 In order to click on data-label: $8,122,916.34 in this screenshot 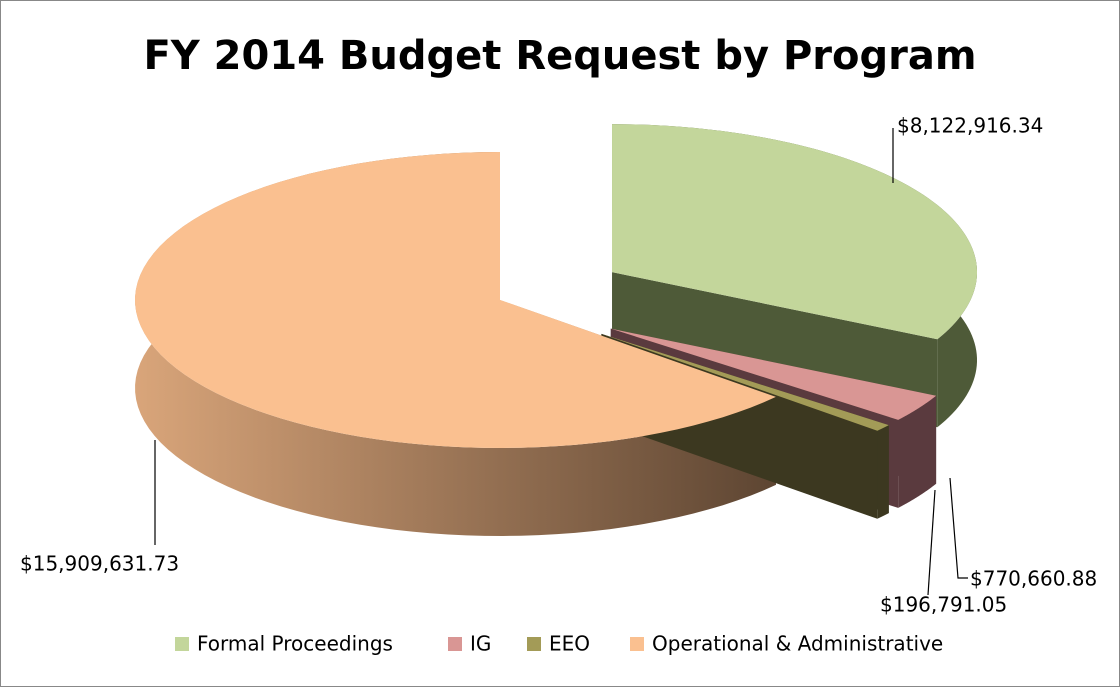, I will do `click(970, 126)`.